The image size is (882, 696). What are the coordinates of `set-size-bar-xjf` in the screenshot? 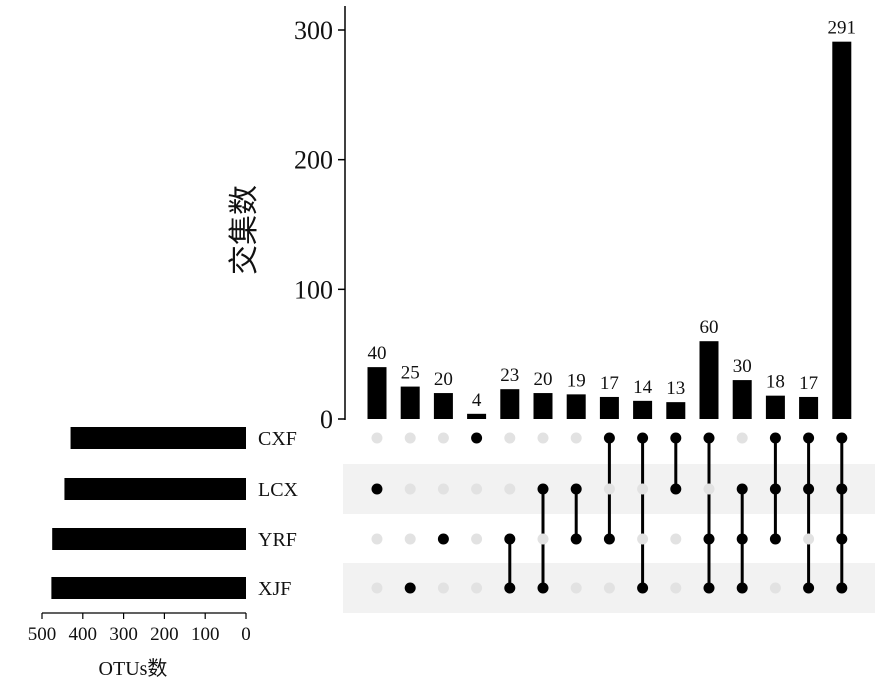 It's located at (148, 588).